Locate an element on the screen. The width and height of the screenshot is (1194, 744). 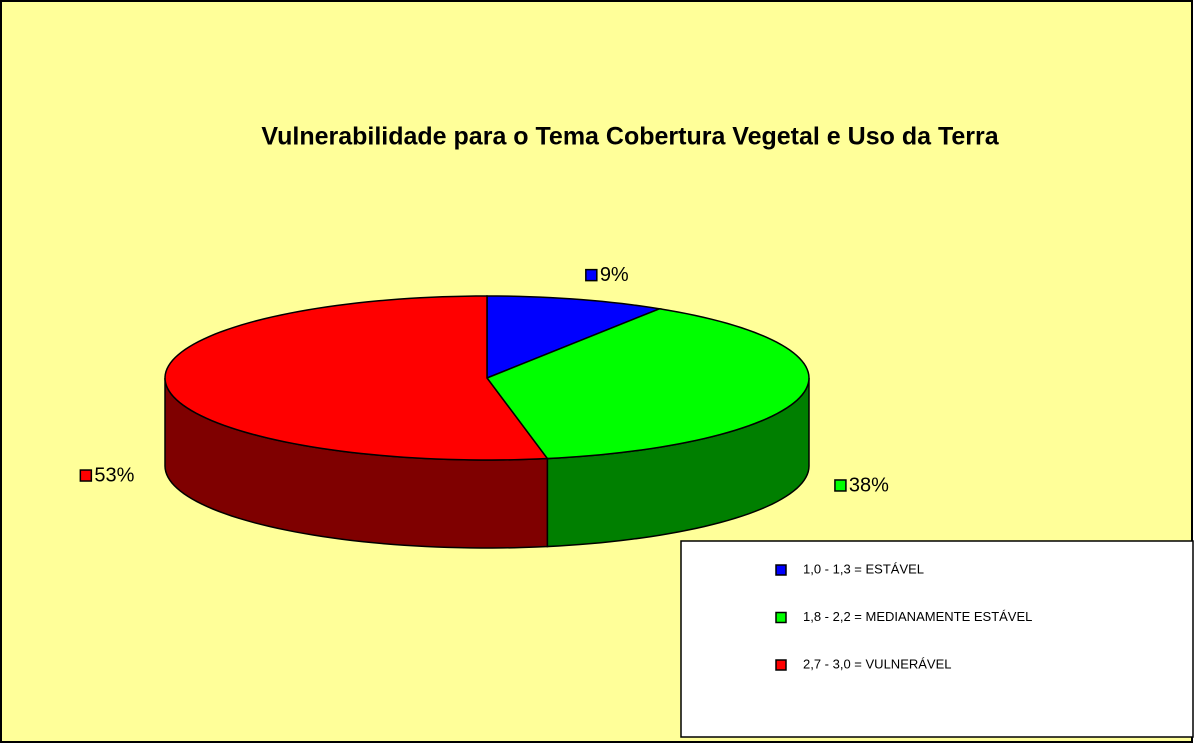
legend-label: 1,0 - 1,3 = ESTÁVEL is located at coordinates (863, 568).